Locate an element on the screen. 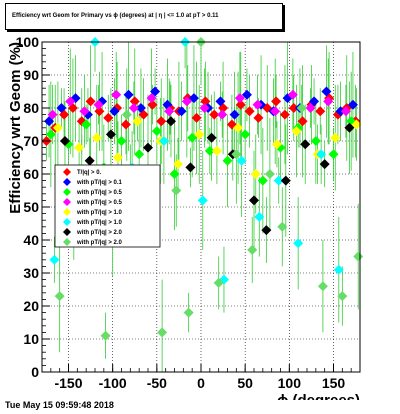 The width and height of the screenshot is (400, 414). legend-label: with pT/|q| > 0.5 is located at coordinates (99, 203).